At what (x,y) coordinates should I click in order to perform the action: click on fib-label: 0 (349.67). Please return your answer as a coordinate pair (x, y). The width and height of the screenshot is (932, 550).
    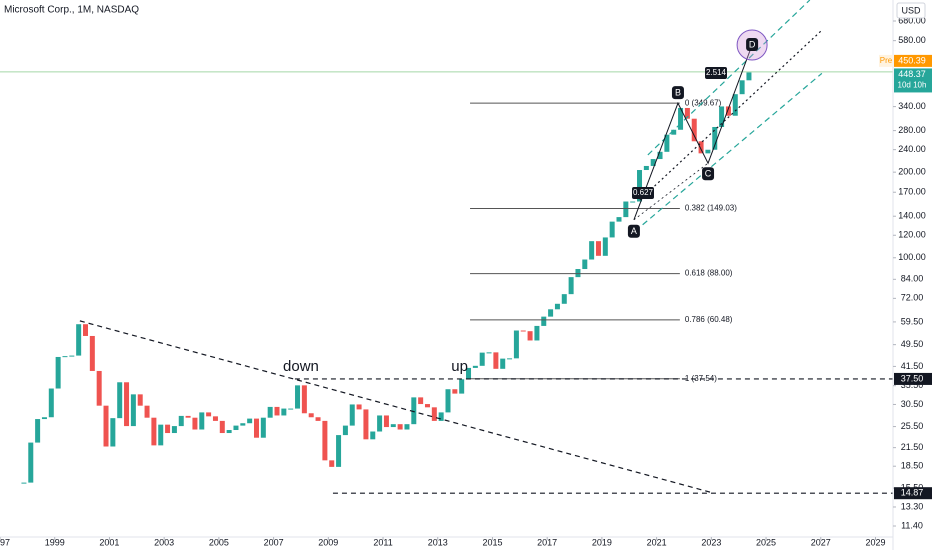
    Looking at the image, I should click on (703, 102).